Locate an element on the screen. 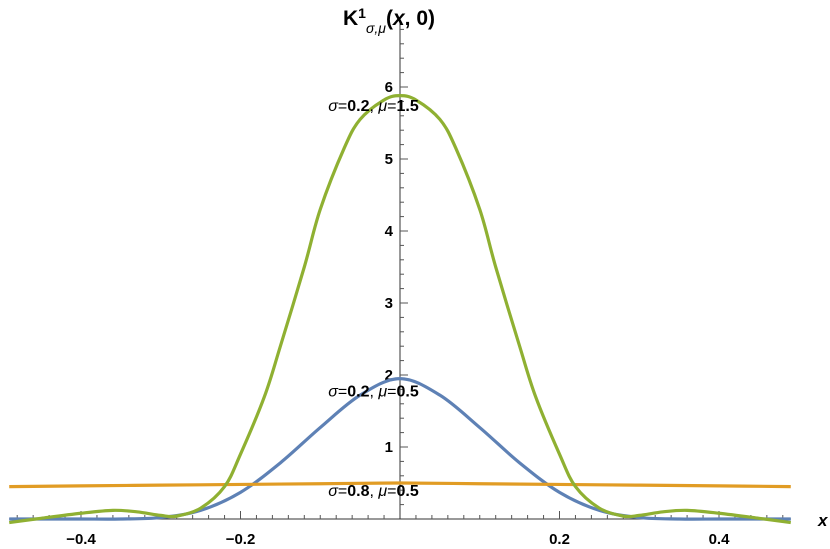 The image size is (830, 549). series-annotation: σ=0.8, μ=0.5 is located at coordinates (373, 491).